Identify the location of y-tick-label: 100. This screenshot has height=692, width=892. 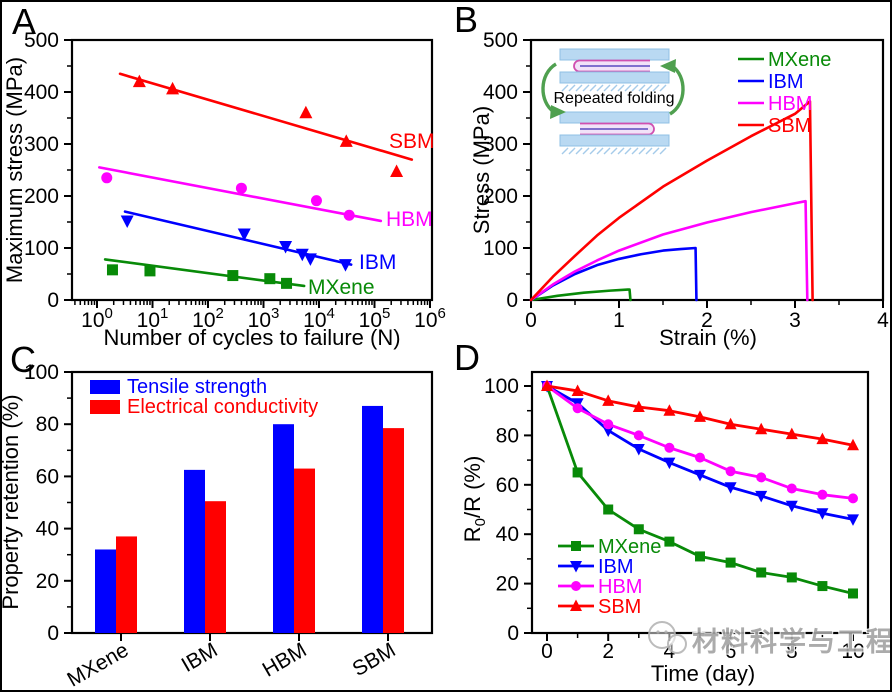
(500, 248).